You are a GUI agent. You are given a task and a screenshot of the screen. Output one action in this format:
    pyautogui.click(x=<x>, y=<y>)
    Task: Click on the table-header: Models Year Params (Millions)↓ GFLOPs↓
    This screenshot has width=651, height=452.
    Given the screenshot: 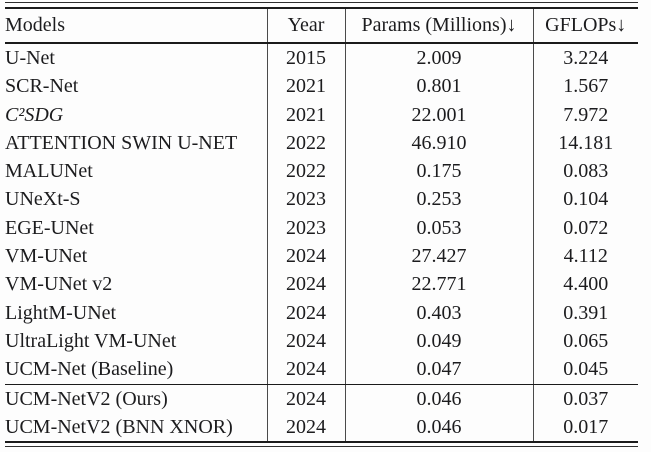 What is the action you would take?
    pyautogui.click(x=321, y=26)
    